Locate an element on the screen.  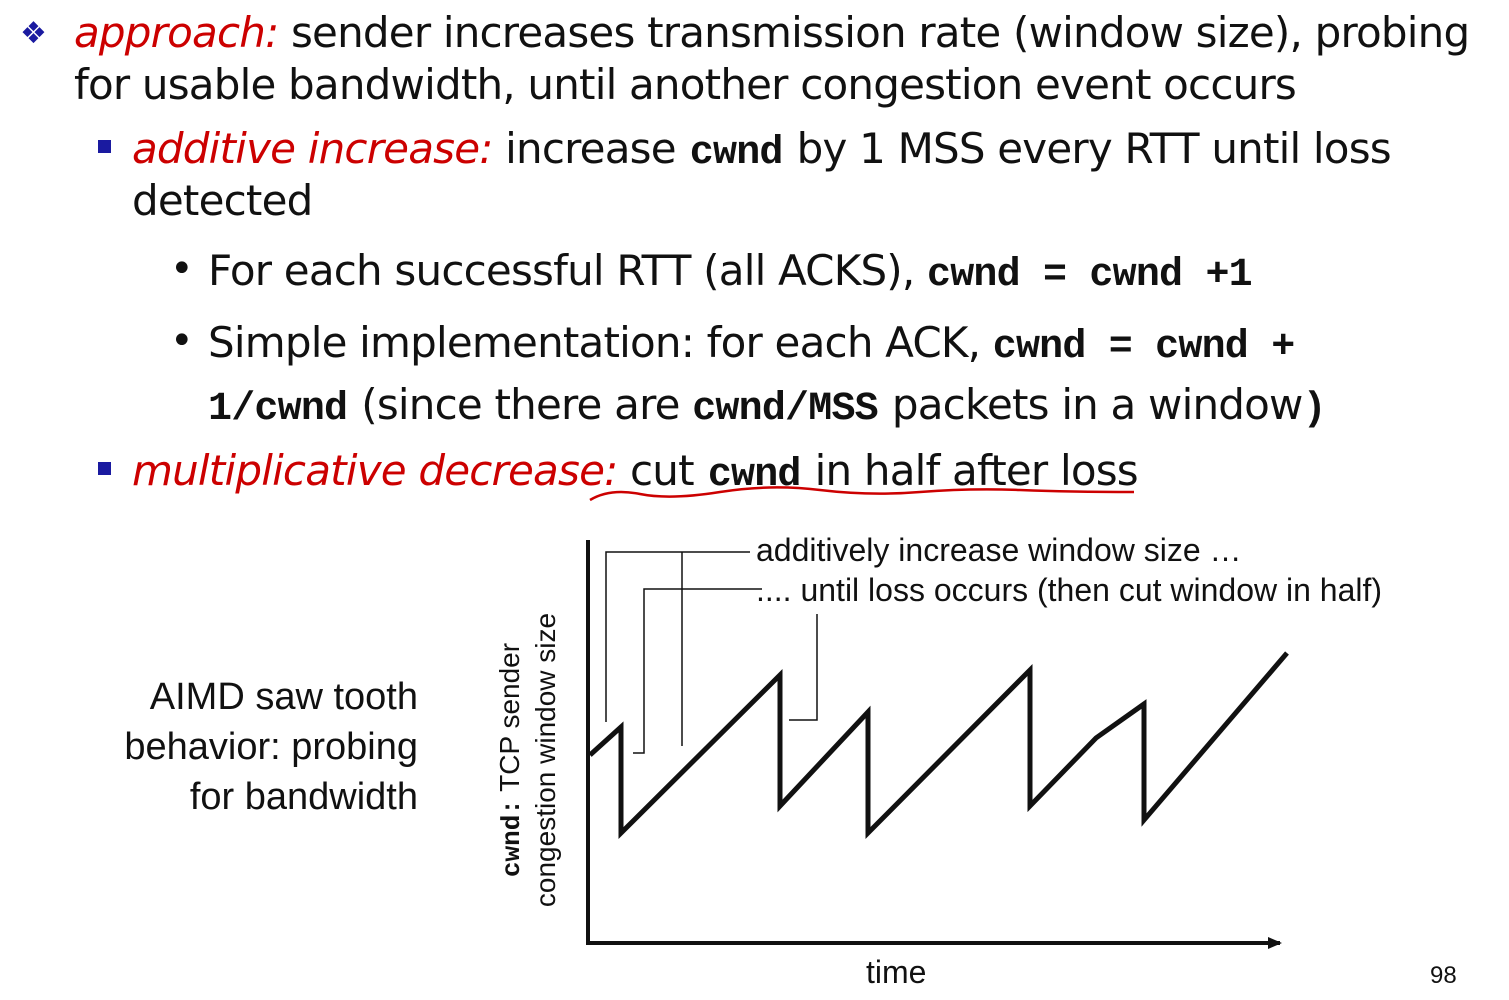
caption-line-1: AIMD saw tooth is located at coordinates (283, 697).